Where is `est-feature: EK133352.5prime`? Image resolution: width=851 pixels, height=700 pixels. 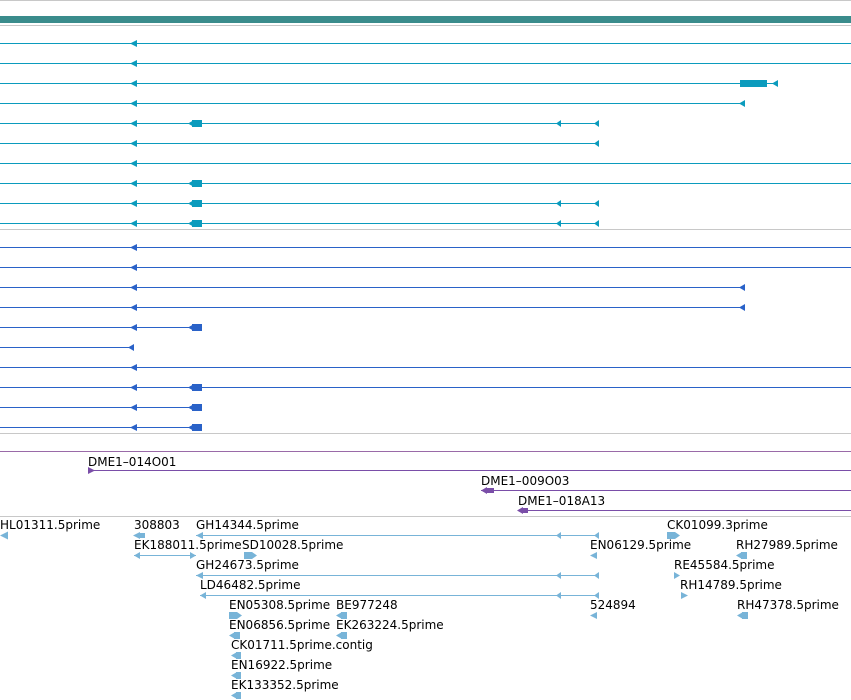
est-feature: EK133352.5prime is located at coordinates (285, 688).